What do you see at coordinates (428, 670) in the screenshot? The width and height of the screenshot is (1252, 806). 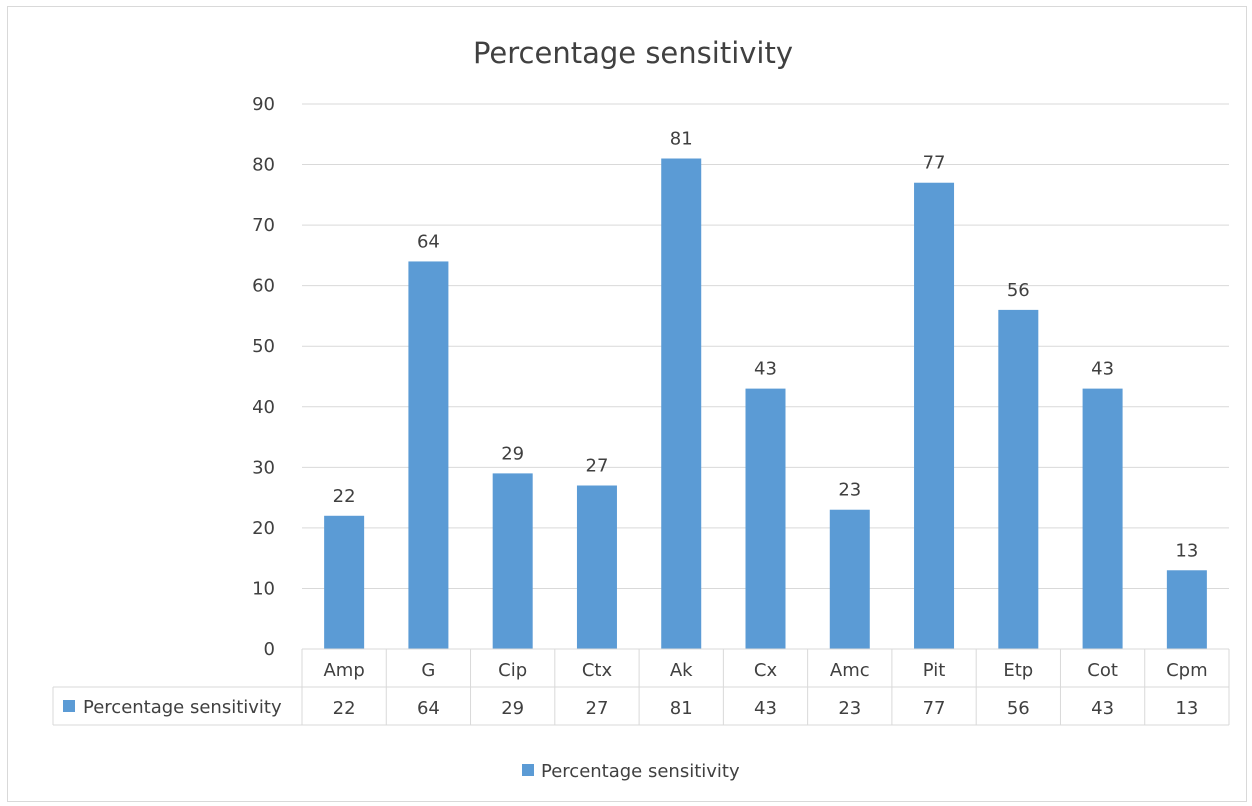 I see `x-tick-label: G` at bounding box center [428, 670].